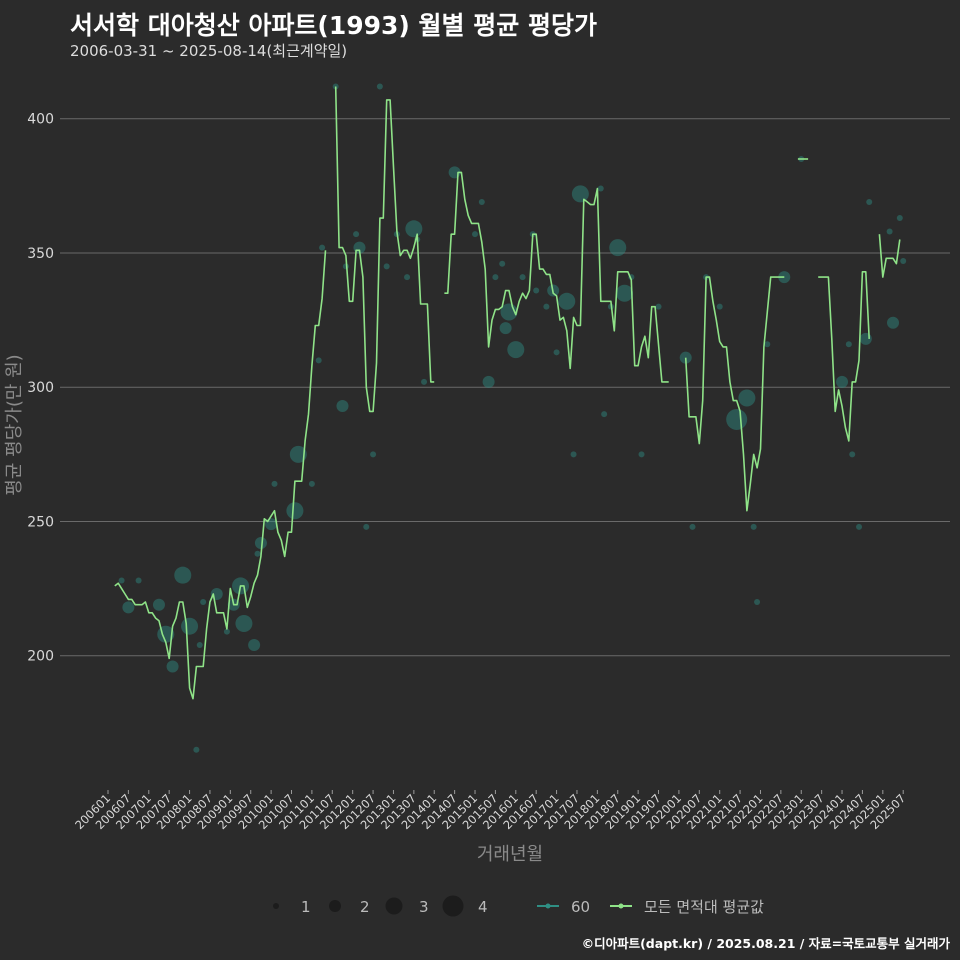 This screenshot has width=960, height=960. Describe the element at coordinates (306, 907) in the screenshot. I see `legend-size-label: 1` at that location.